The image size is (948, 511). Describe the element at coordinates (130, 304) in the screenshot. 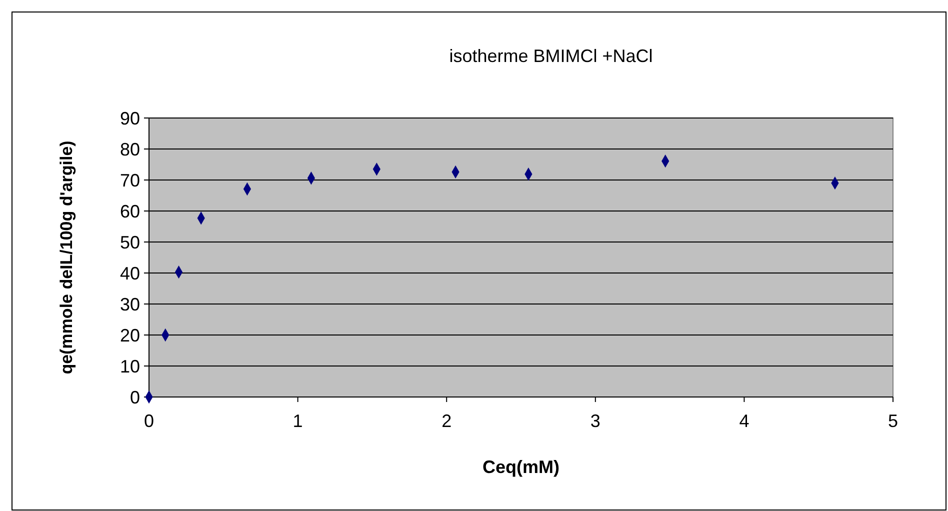

I see `y-tick-label: 30` at that location.